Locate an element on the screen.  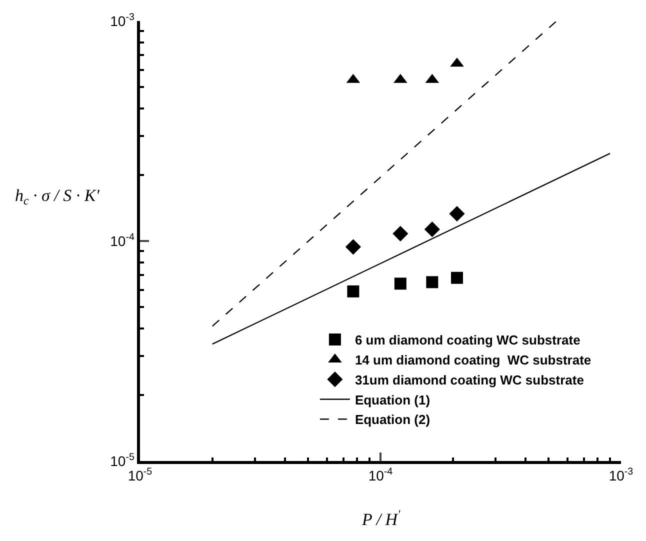
y-tick-label: 10$^{-4}$ is located at coordinates (122, 240).